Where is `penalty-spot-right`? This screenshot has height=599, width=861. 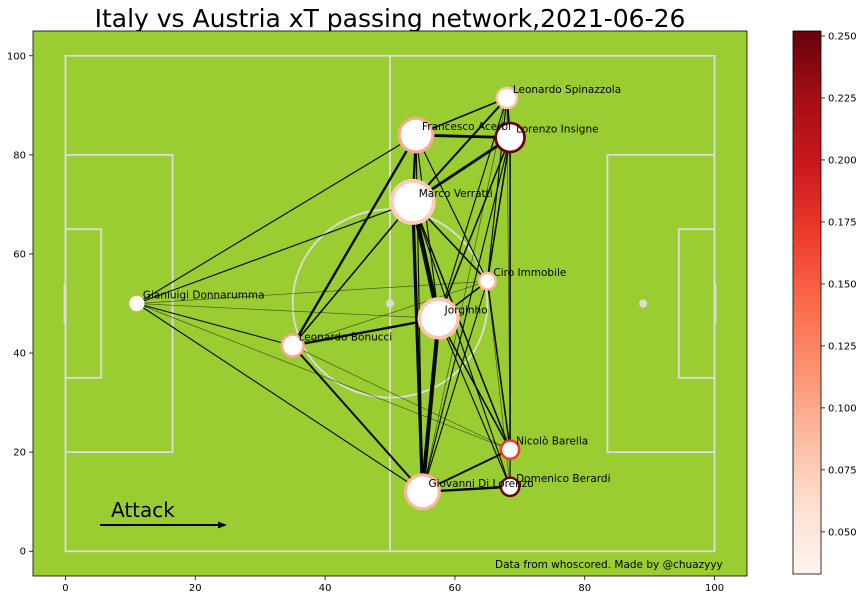
penalty-spot-right is located at coordinates (643, 303).